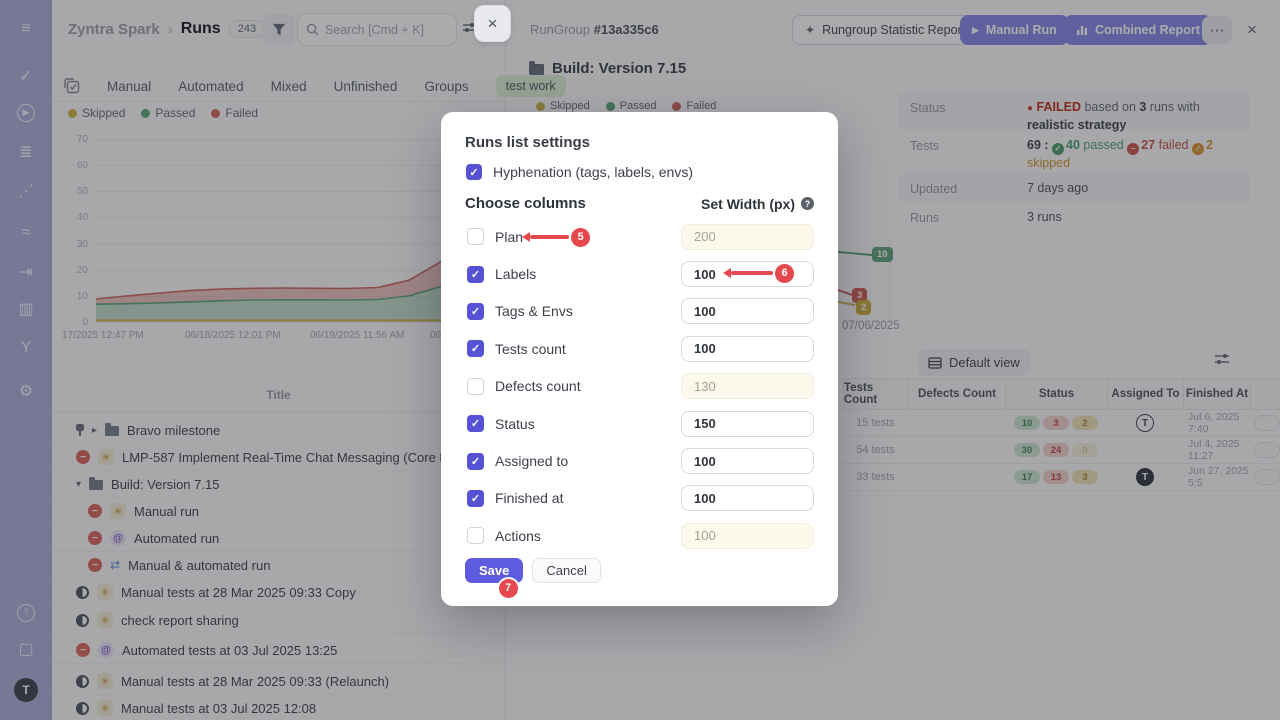  What do you see at coordinates (278, 592) in the screenshot?
I see `run-row: ✳ Manual tests at 28 Mar 2025 09:33 Copy` at bounding box center [278, 592].